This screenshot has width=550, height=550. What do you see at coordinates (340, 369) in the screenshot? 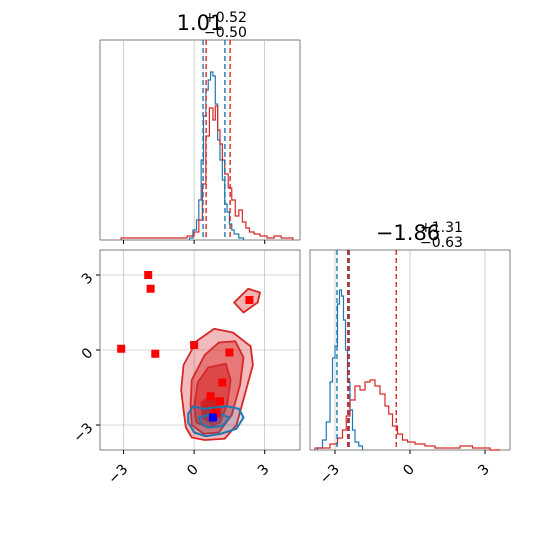
I see `side-histogram-series-a` at bounding box center [340, 369].